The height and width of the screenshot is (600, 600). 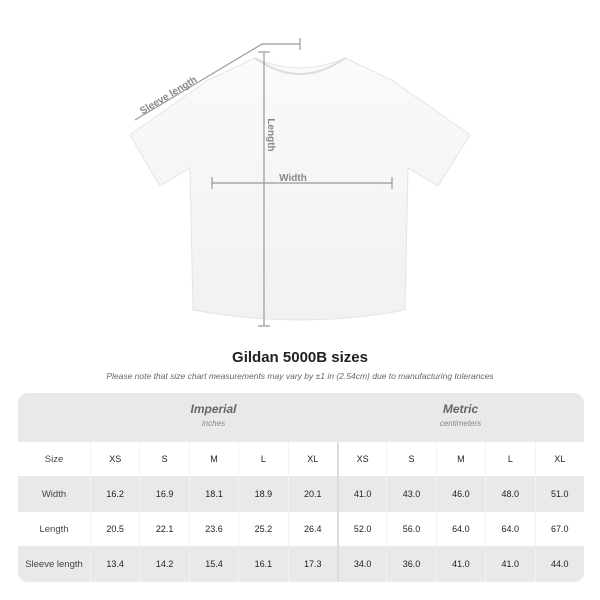 I want to click on imperial-group: Imperial inches, so click(x=213, y=415).